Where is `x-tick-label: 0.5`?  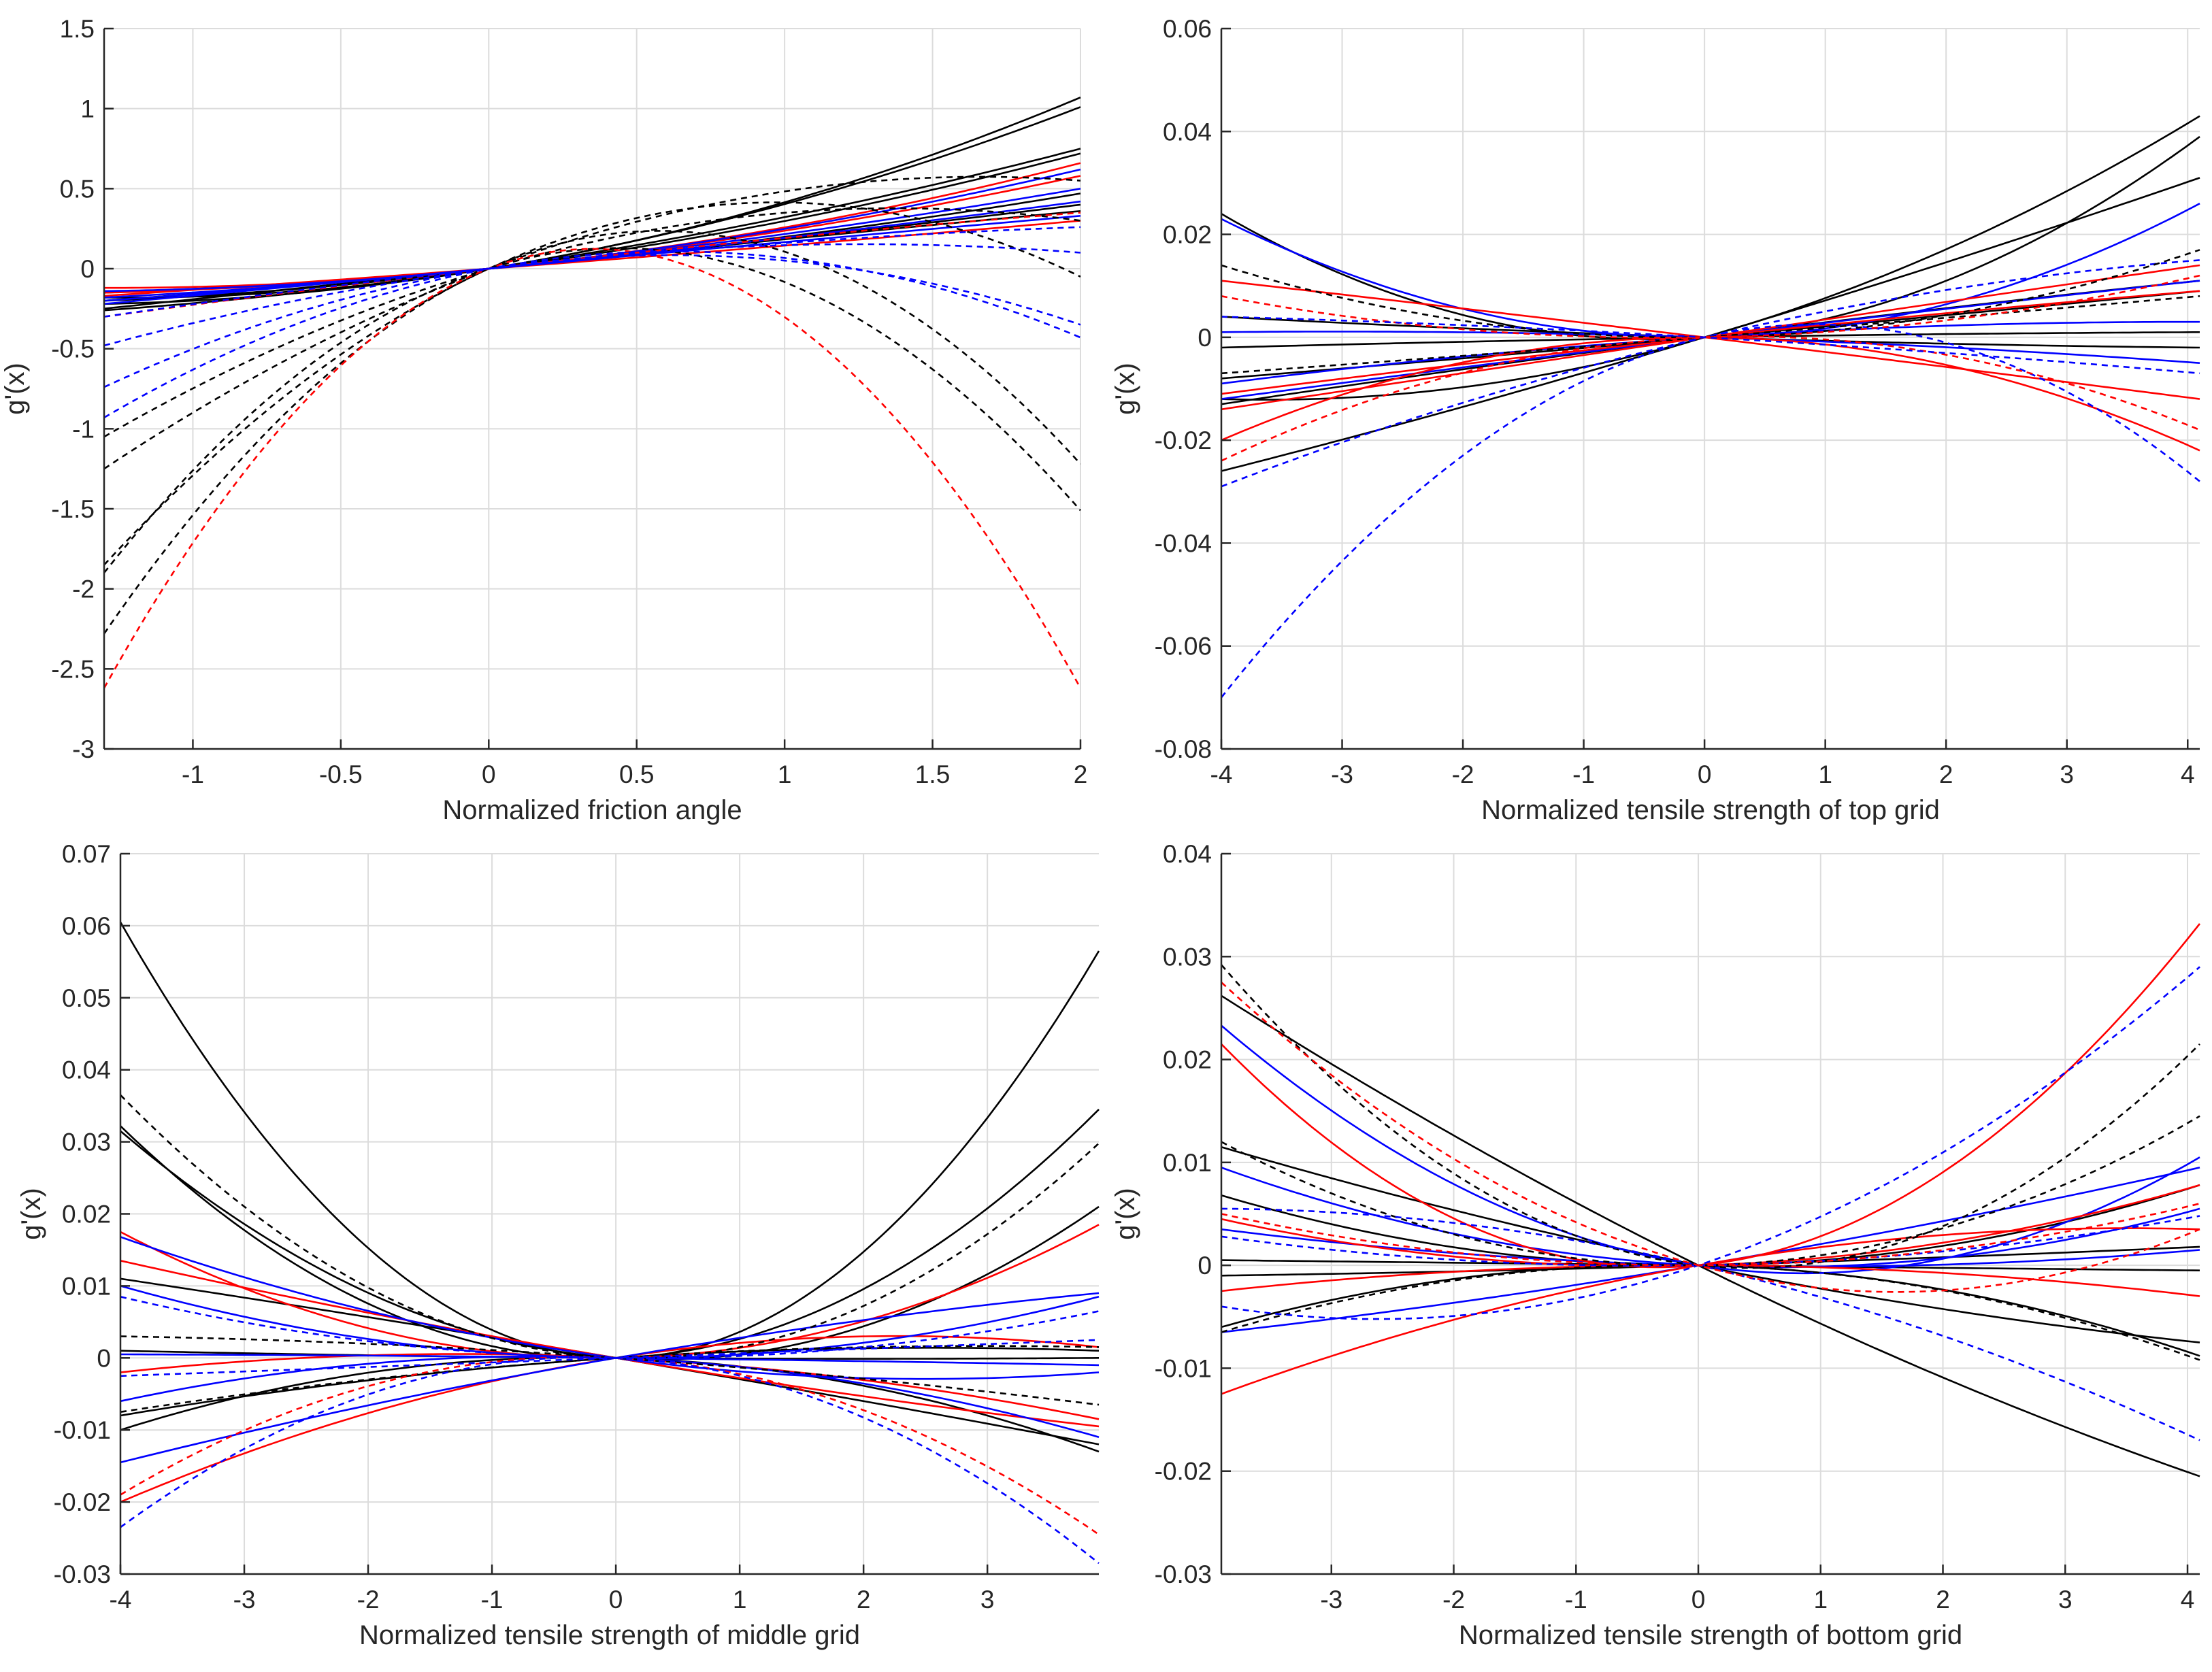 x-tick-label: 0.5 is located at coordinates (636, 774).